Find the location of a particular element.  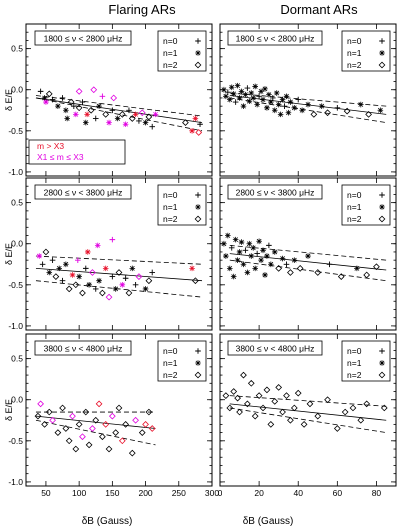

panel-flaring-0-color-key-box is located at coordinates (77, 152).